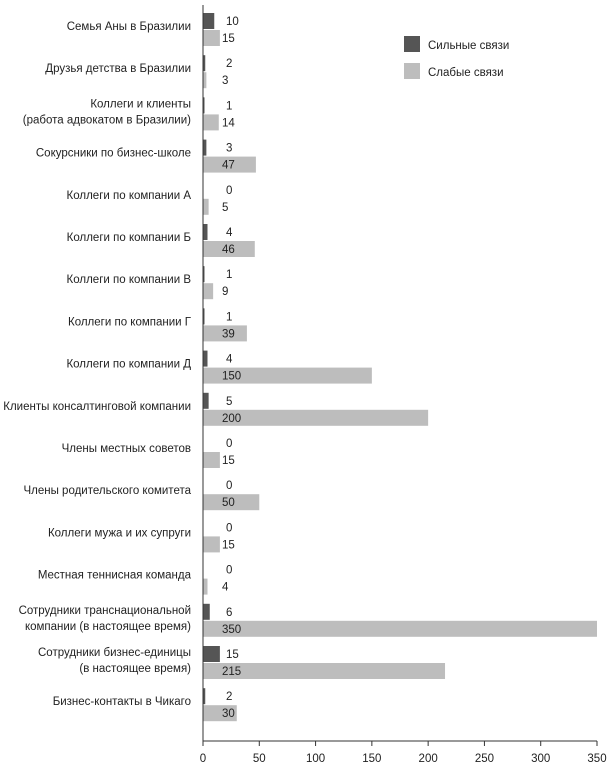 This screenshot has width=611, height=773. What do you see at coordinates (484, 759) in the screenshot?
I see `x-tick-label: 250` at bounding box center [484, 759].